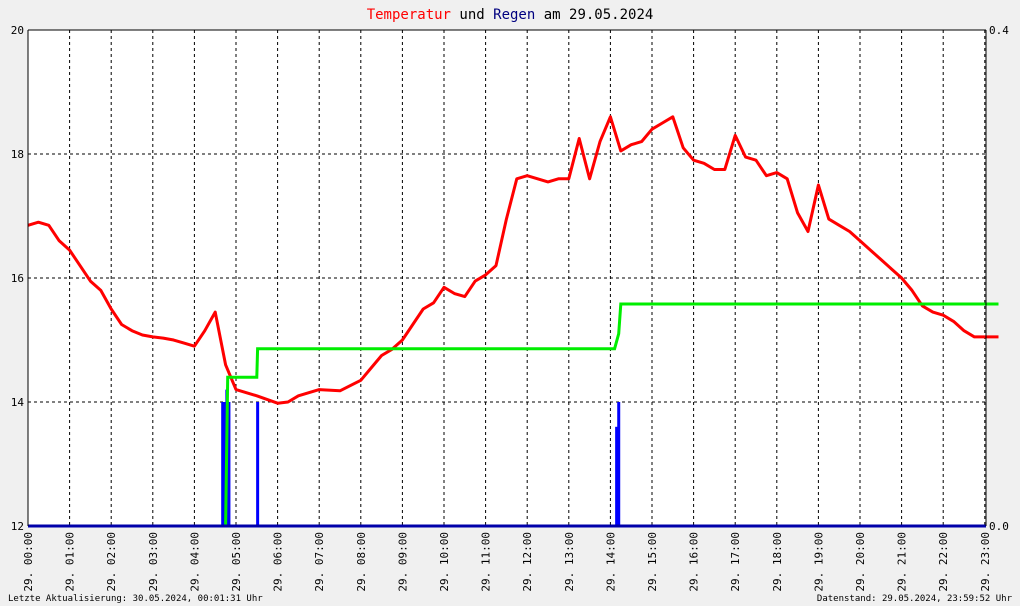 This screenshot has width=1020, height=606. What do you see at coordinates (472, 15) in the screenshot?
I see `title-part-1: und` at bounding box center [472, 15].